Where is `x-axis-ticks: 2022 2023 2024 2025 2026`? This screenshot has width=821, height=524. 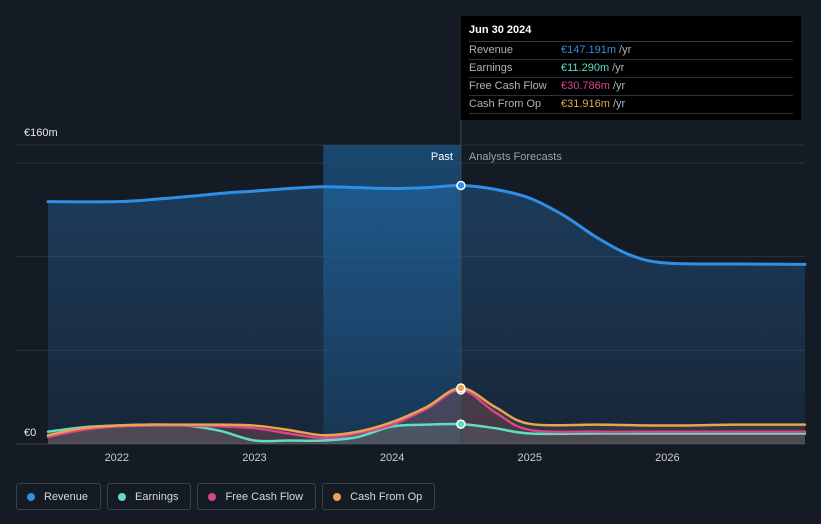
x-axis-ticks: 2022 2023 2024 2025 2026 is located at coordinates (392, 458).